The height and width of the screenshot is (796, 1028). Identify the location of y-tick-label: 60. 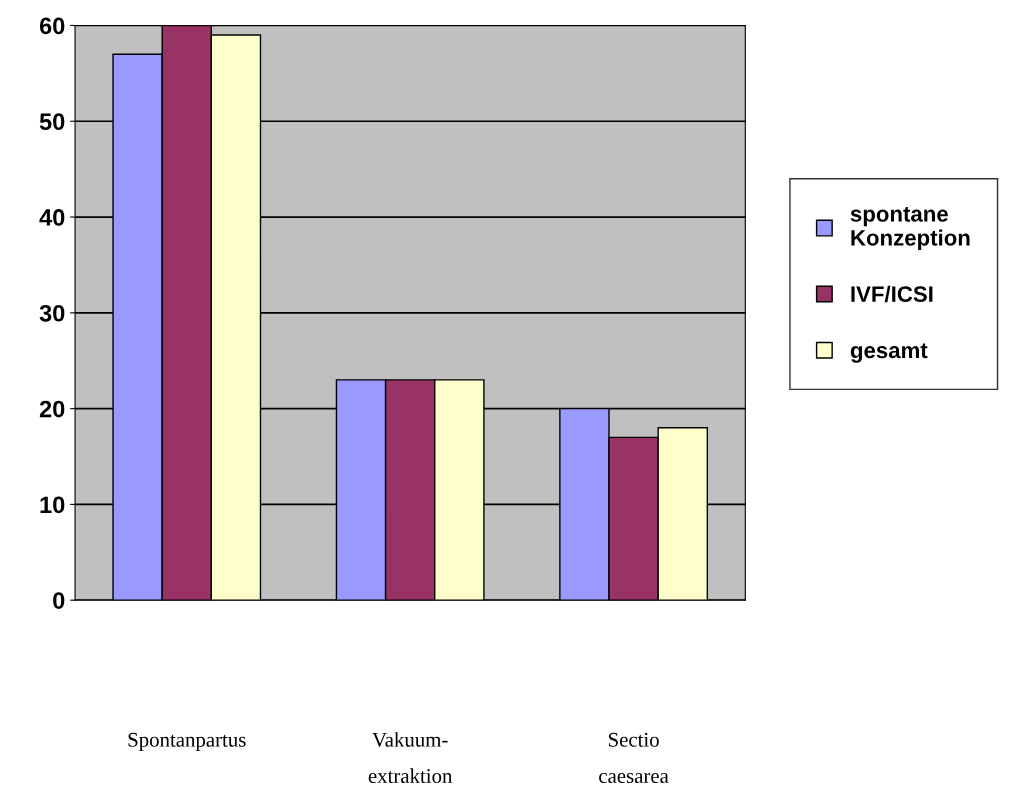
(52, 26).